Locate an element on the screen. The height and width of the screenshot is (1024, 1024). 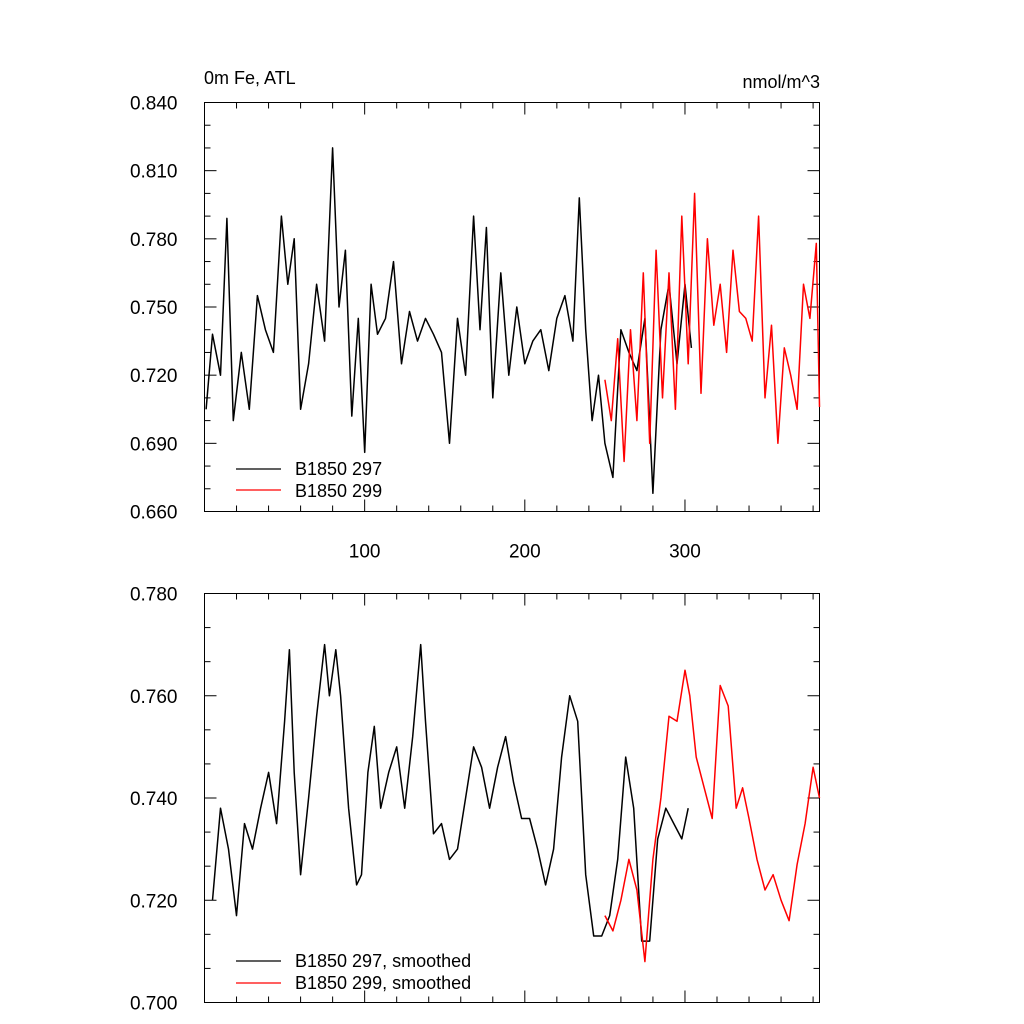
top-panel-units: nmol/m^3 is located at coordinates (781, 82).